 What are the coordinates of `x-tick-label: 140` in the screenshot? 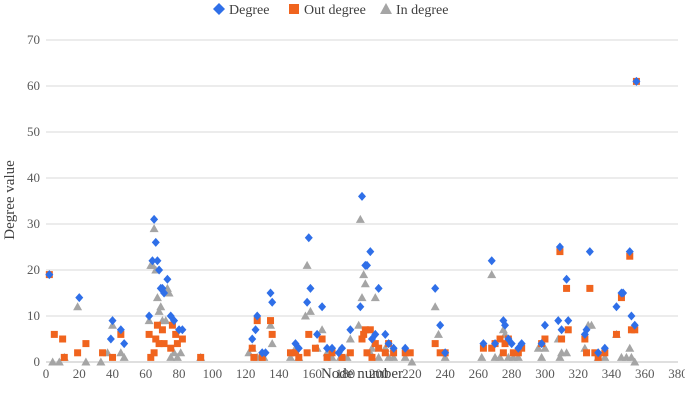 It's located at (279, 373).